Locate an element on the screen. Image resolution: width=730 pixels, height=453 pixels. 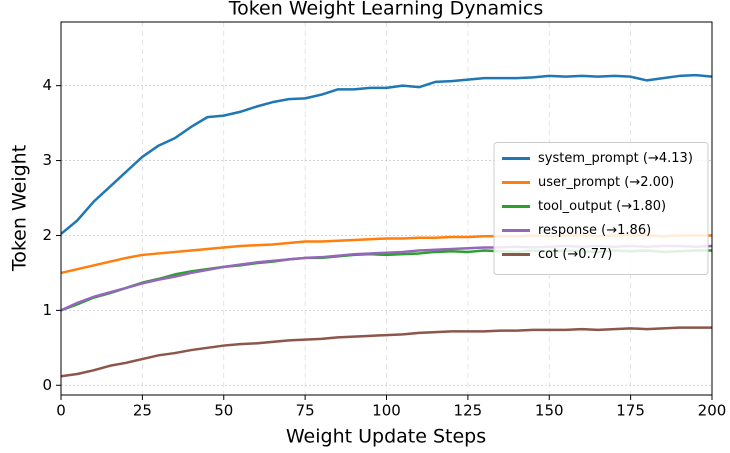
x-tick-label: 125 is located at coordinates (468, 411).